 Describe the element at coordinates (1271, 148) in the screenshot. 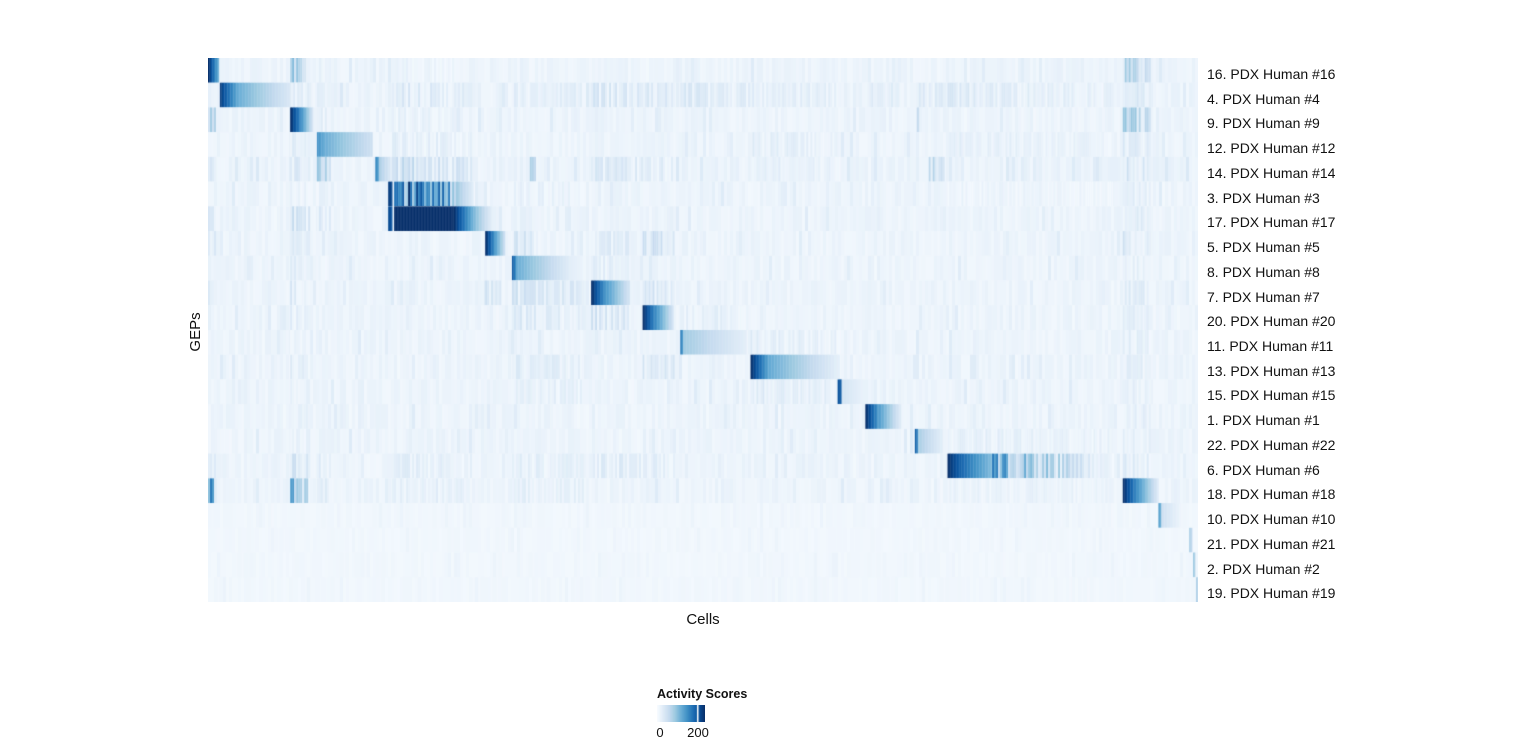

I see `row-label: 12. PDX Human #12` at that location.